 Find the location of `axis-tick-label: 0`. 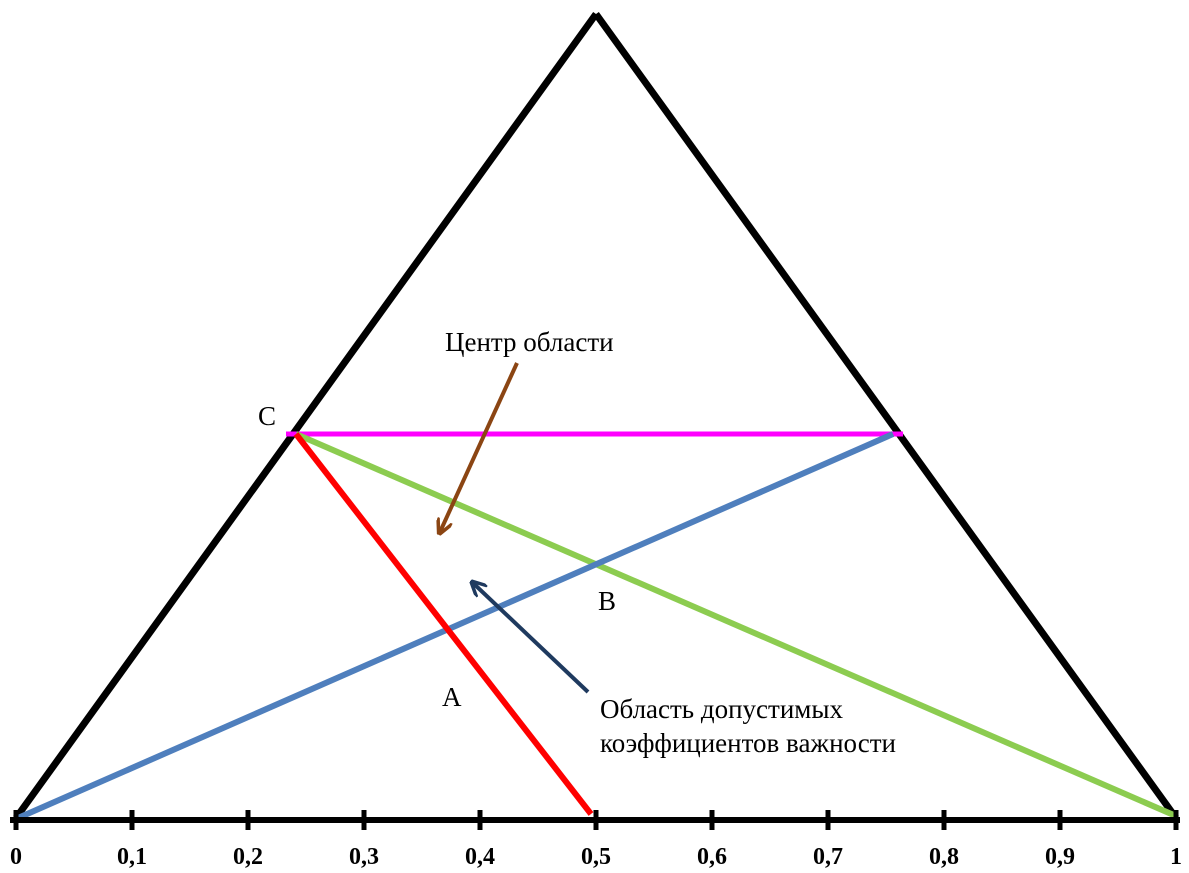

axis-tick-label: 0 is located at coordinates (16, 857).